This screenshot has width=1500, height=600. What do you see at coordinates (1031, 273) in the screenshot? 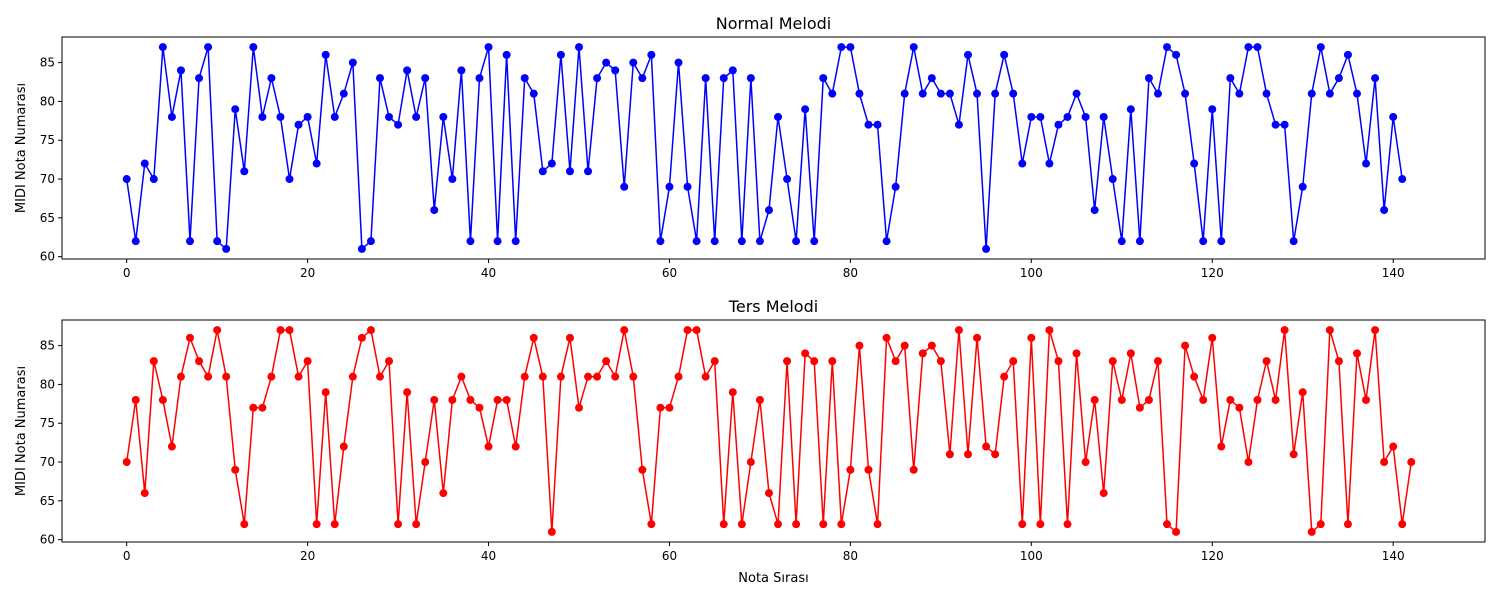
I see `x-tick-label: 100` at bounding box center [1031, 273].